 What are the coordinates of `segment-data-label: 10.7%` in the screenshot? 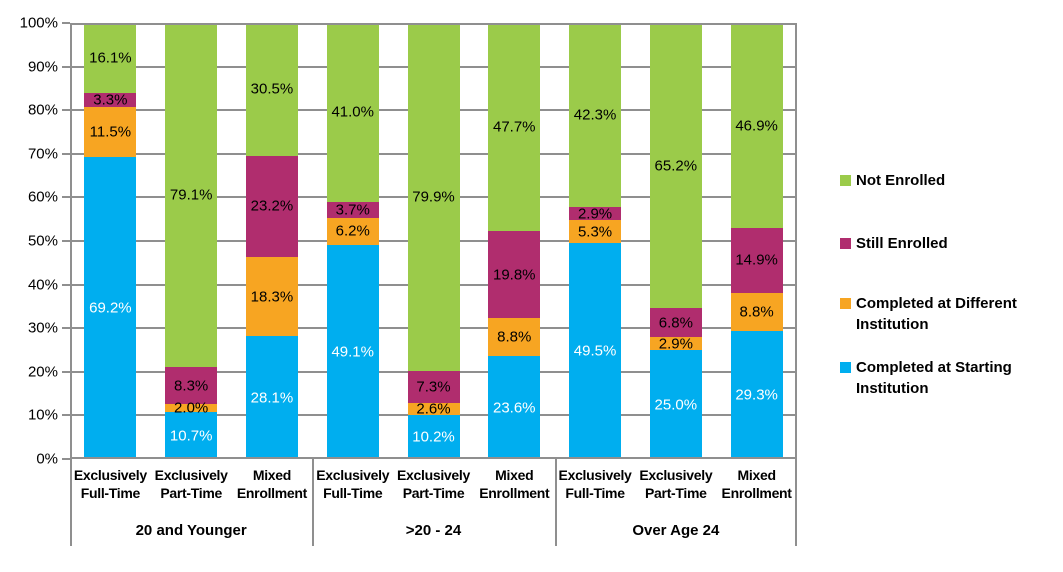 It's located at (191, 436).